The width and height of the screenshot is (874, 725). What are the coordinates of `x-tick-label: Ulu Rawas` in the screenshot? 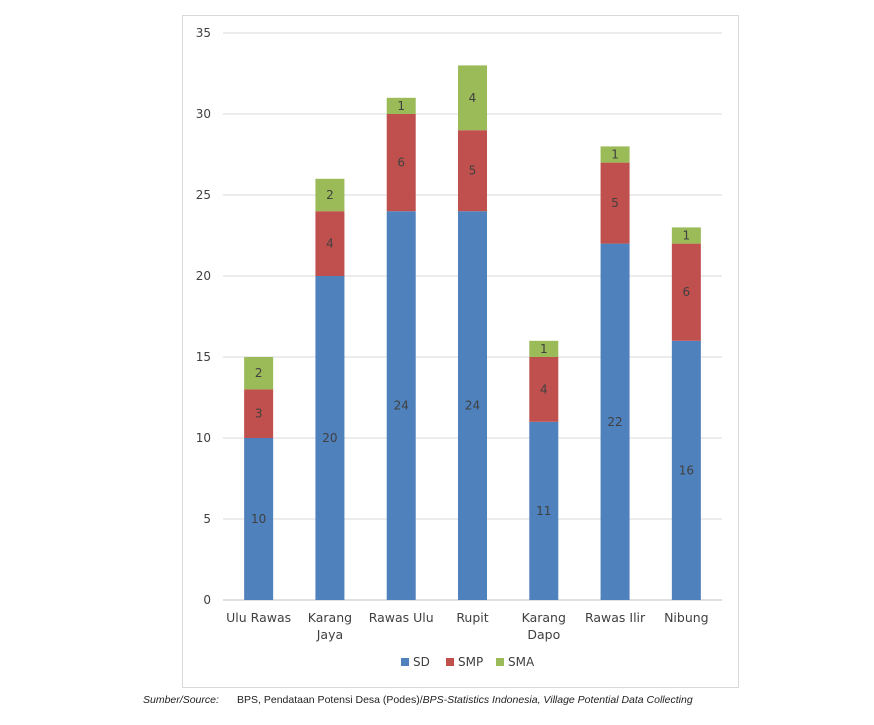 It's located at (258, 617).